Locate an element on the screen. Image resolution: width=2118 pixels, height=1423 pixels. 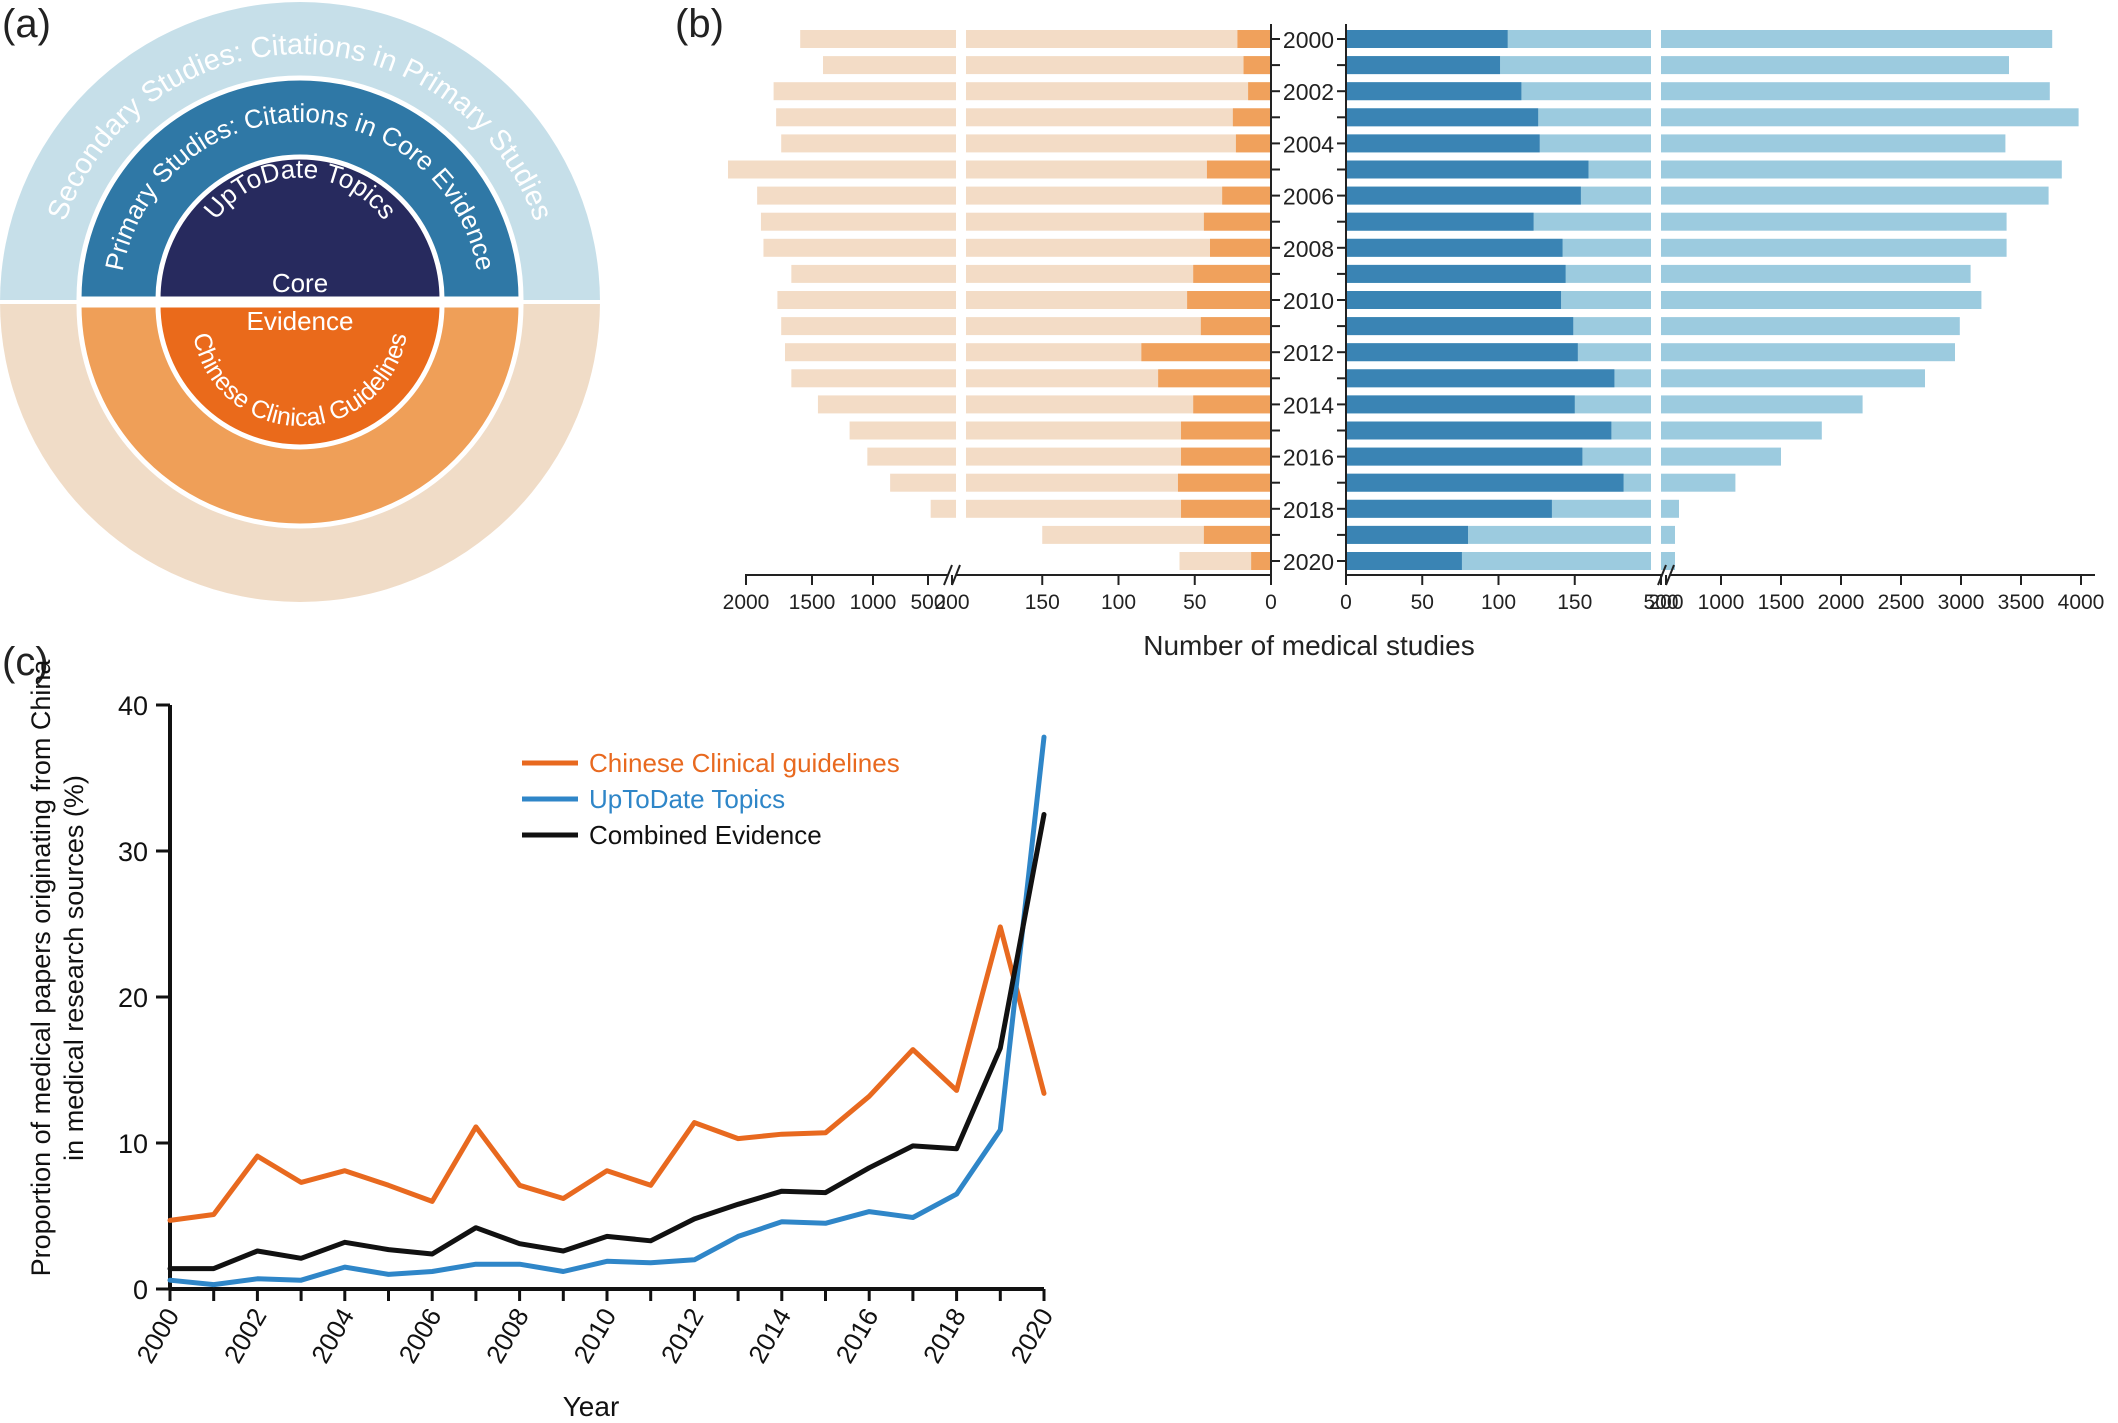
uptodate-topics-label: UpToDate Topics is located at coordinates (299, 189).